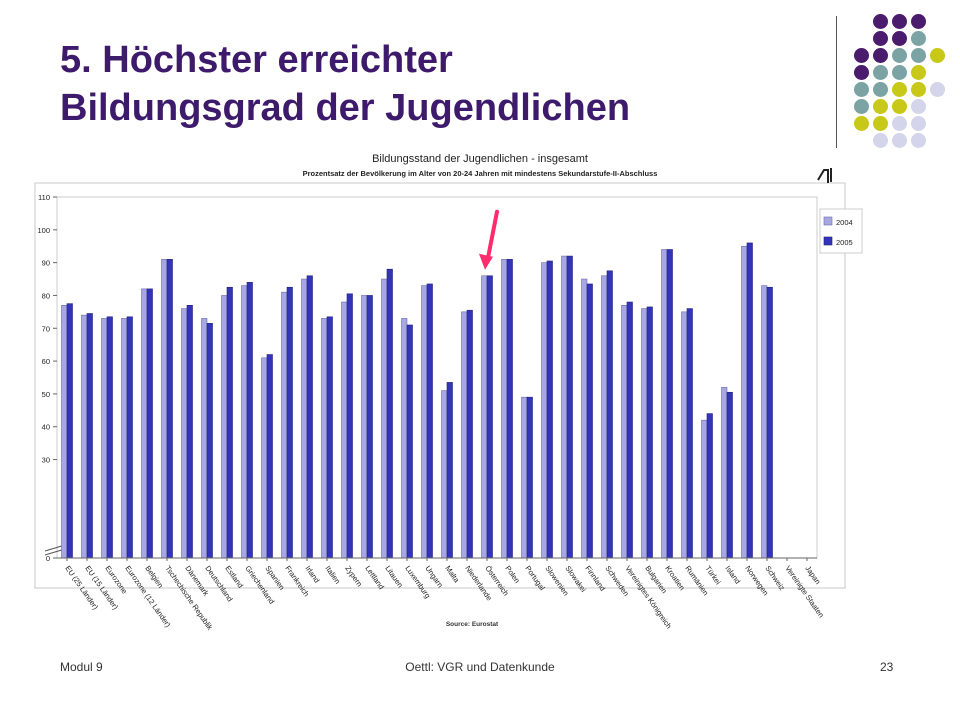 This screenshot has width=960, height=720. I want to click on slide-title-line1: 5. Höchster erreichter, so click(256, 60).